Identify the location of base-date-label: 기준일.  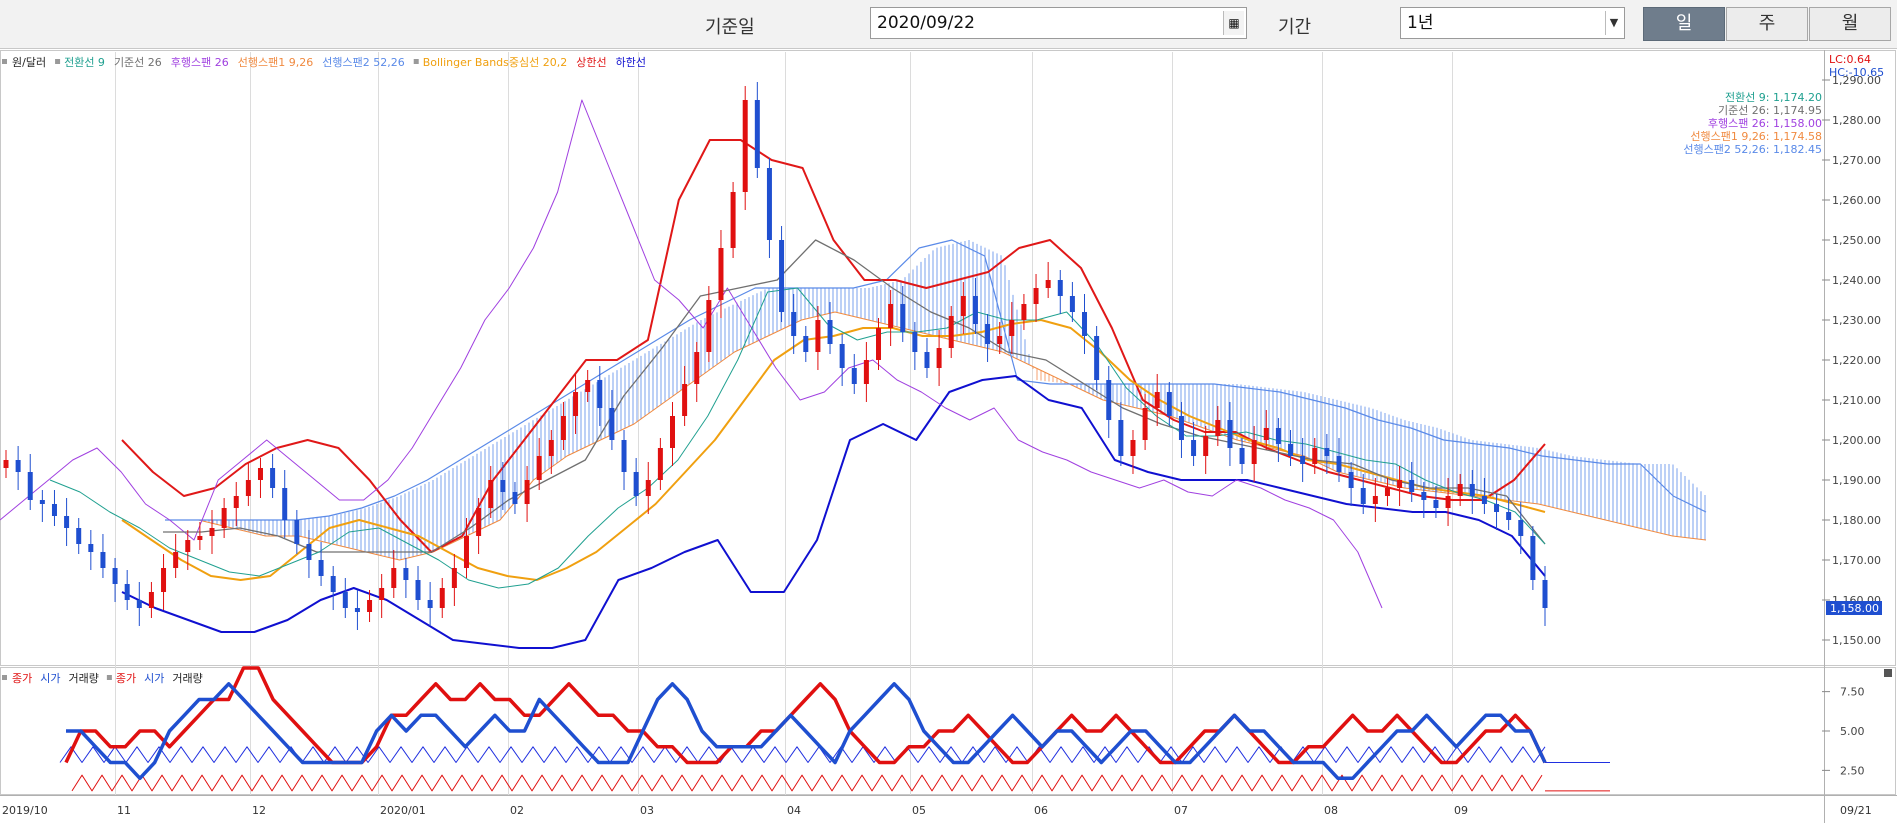
(730, 27).